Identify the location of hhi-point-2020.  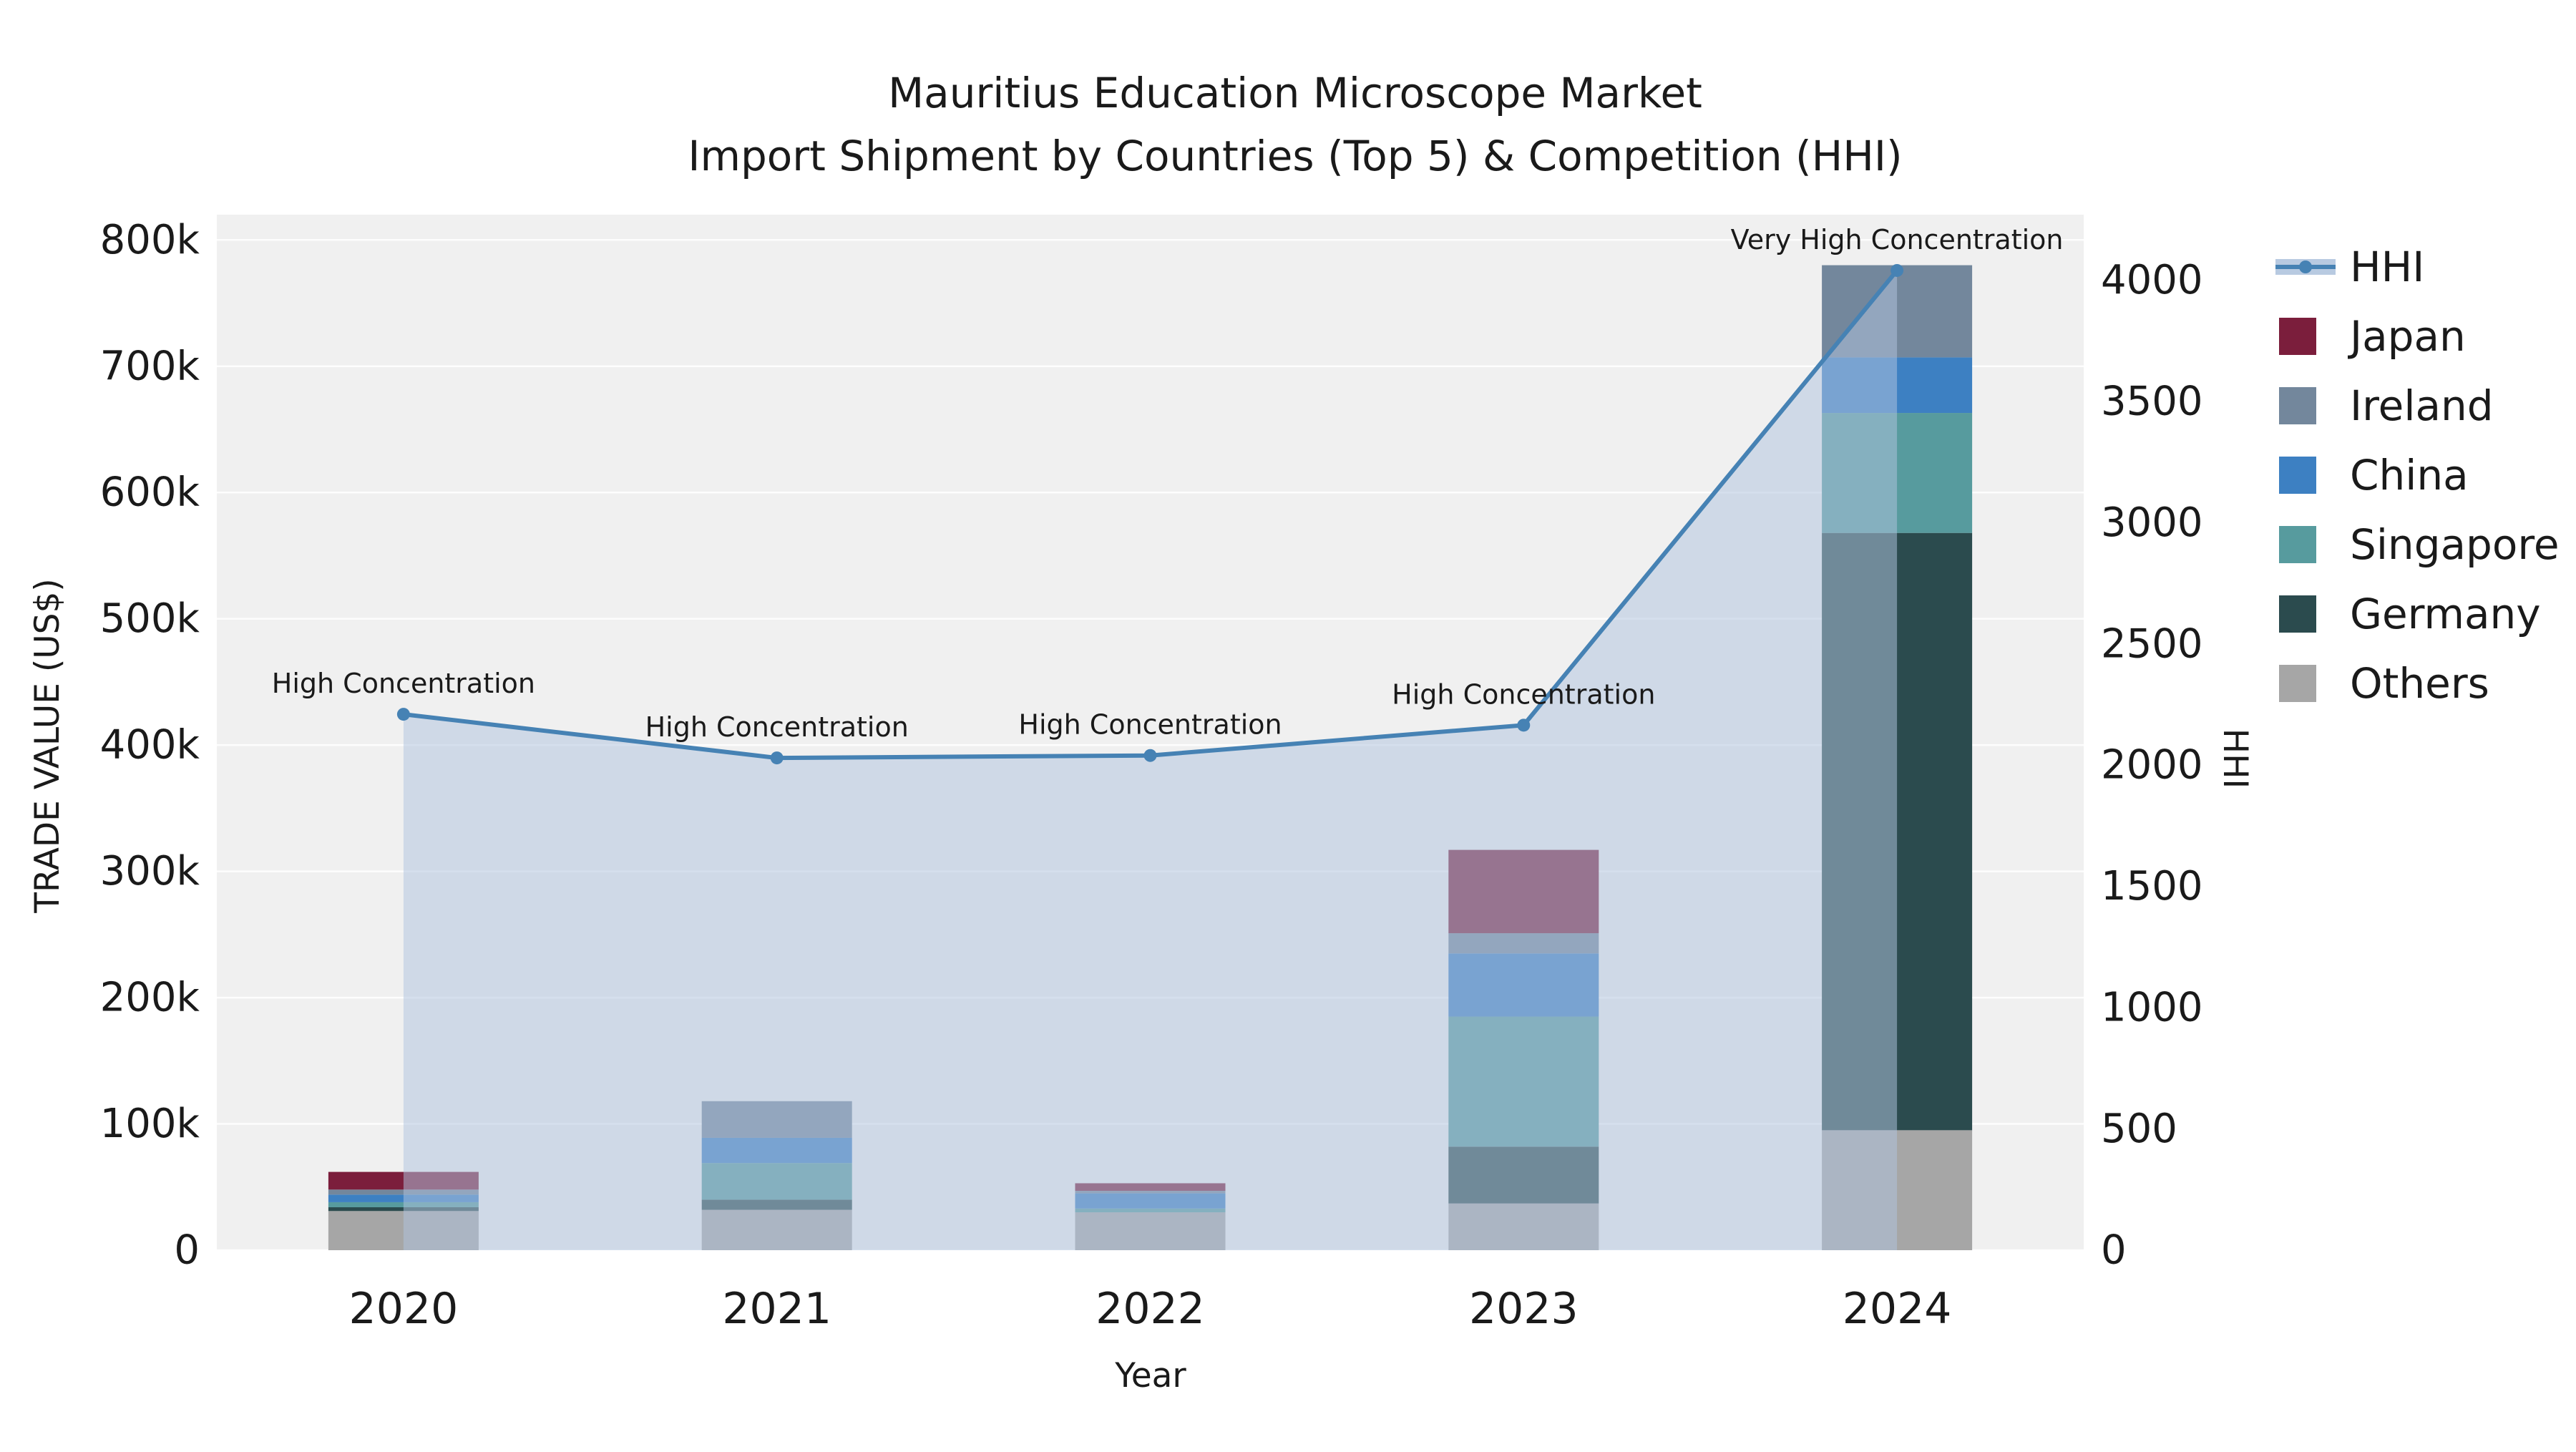
(403, 714).